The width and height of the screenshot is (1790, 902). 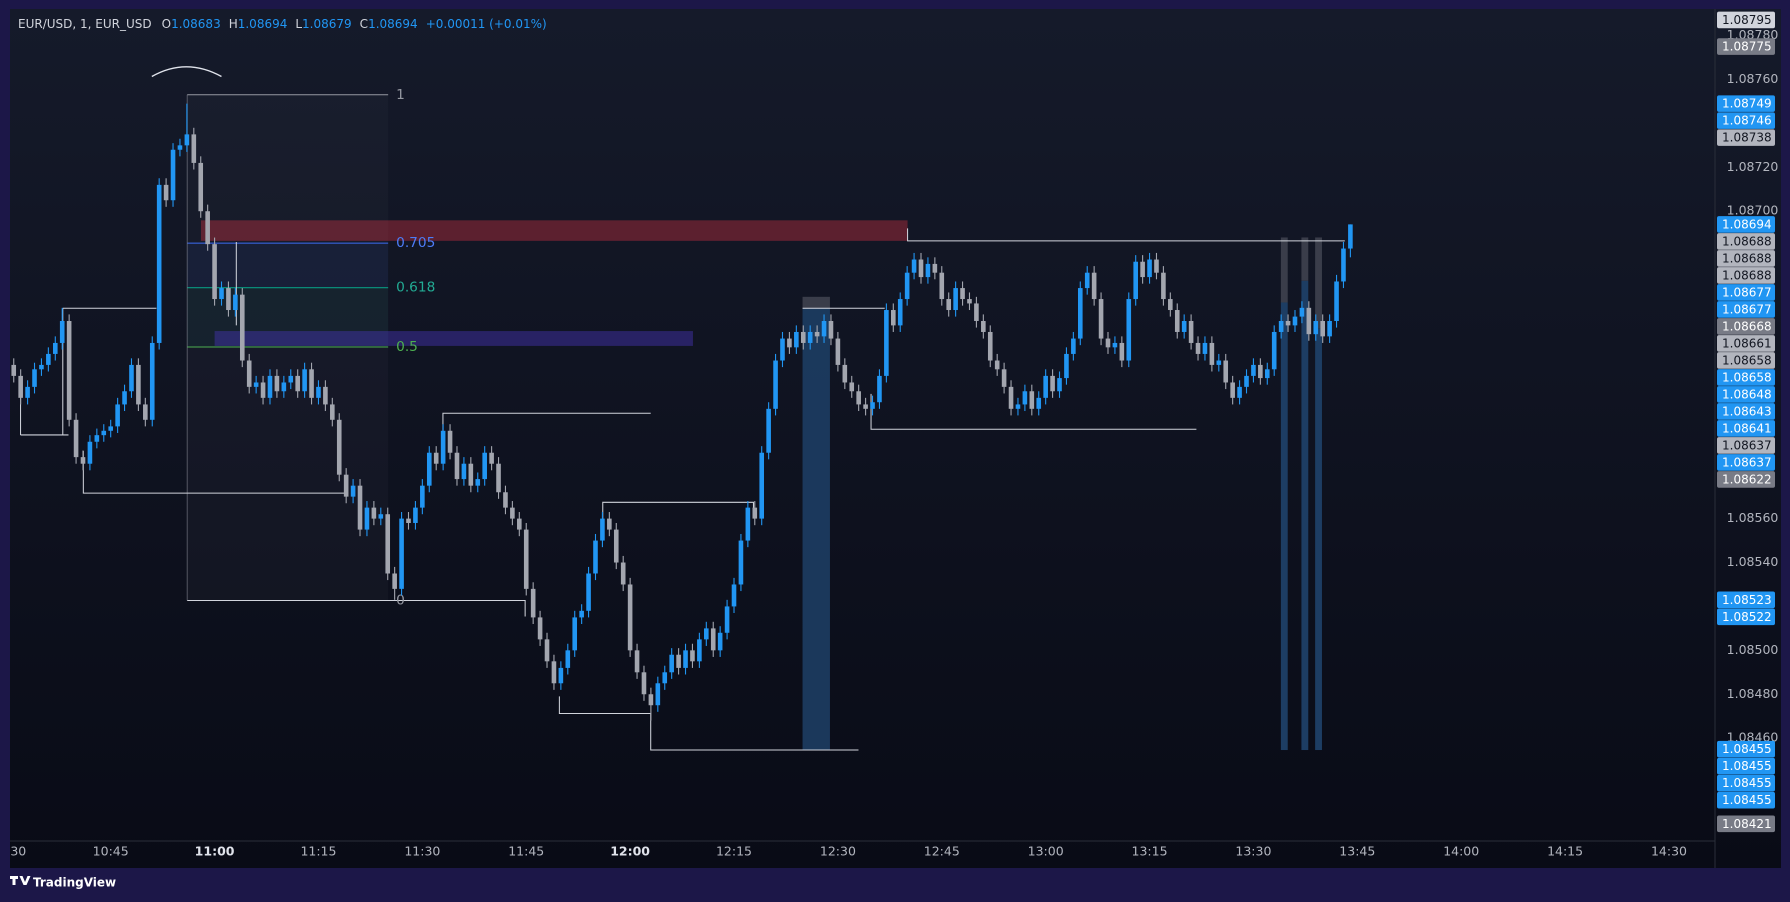 I want to click on fib-area, so click(x=288, y=347).